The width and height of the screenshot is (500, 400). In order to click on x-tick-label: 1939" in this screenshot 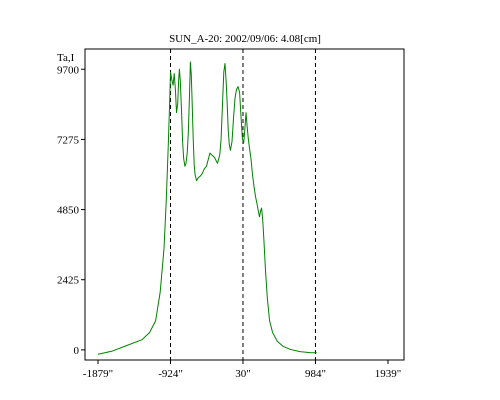, I will do `click(388, 374)`.